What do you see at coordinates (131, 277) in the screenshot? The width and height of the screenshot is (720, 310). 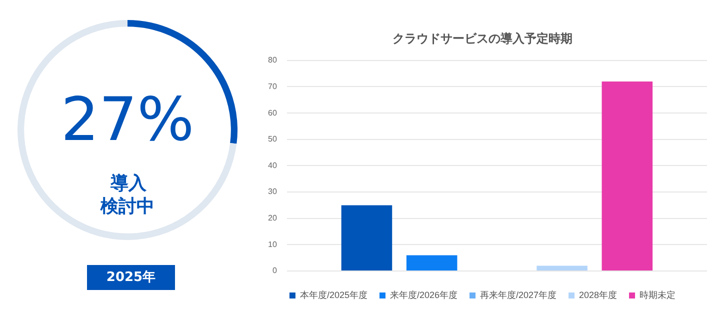 I see `text: 2025年` at bounding box center [131, 277].